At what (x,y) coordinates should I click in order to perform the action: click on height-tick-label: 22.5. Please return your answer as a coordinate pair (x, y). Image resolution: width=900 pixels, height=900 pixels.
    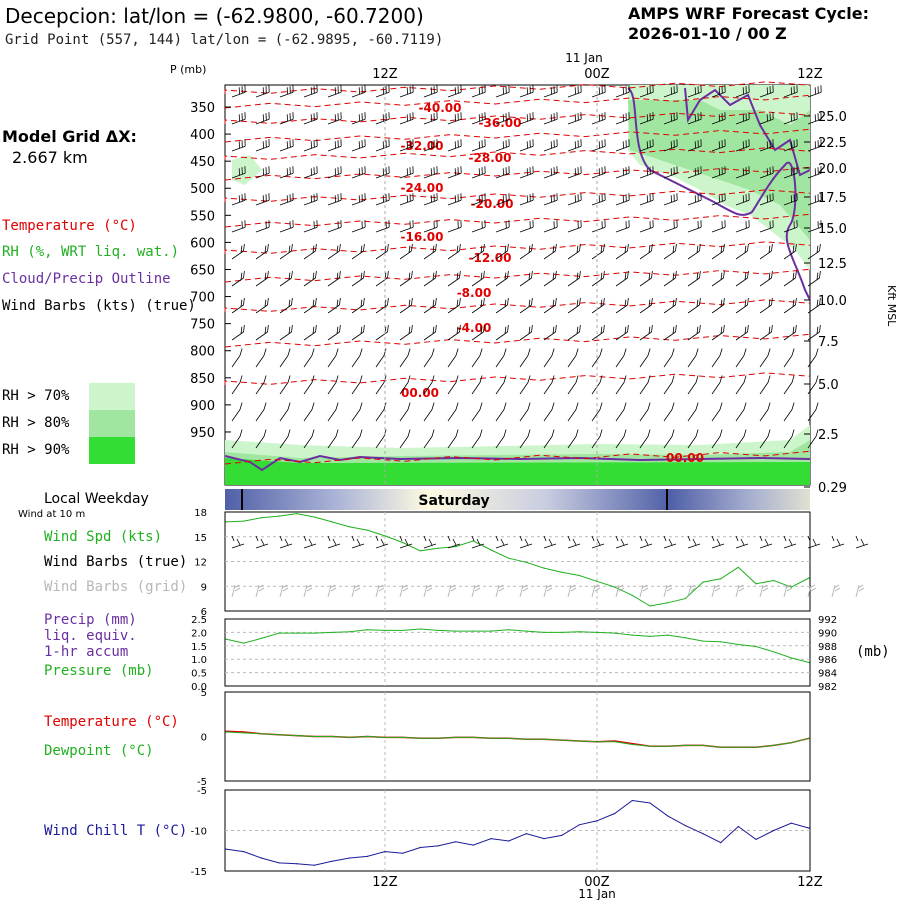
    Looking at the image, I should click on (832, 143).